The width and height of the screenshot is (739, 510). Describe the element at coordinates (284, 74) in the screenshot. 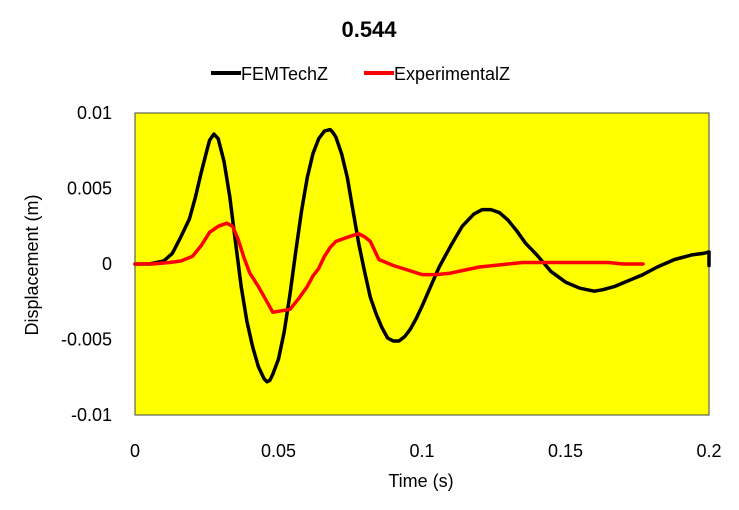

I see `legend-label-femtechz: FEMTechZ` at that location.